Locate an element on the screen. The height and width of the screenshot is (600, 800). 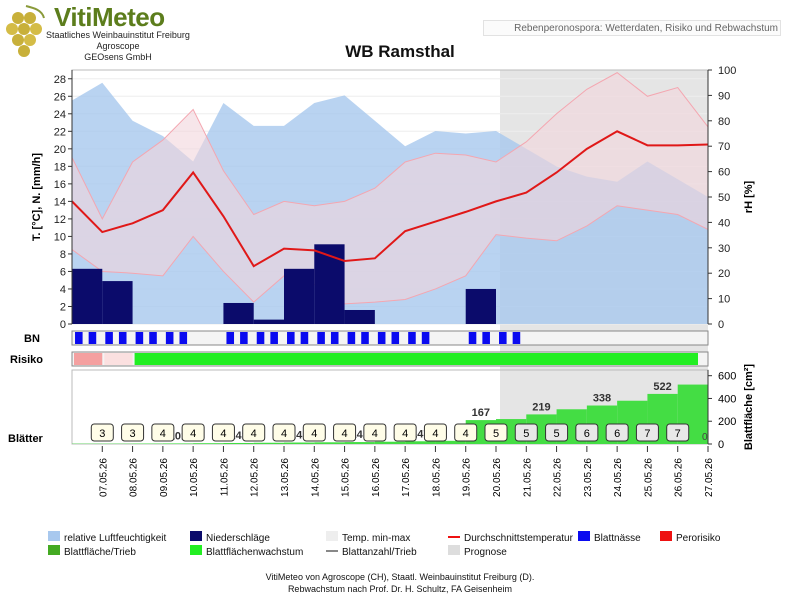
legend-item-blattflächenwachstum-swatch is located at coordinates (196, 550).